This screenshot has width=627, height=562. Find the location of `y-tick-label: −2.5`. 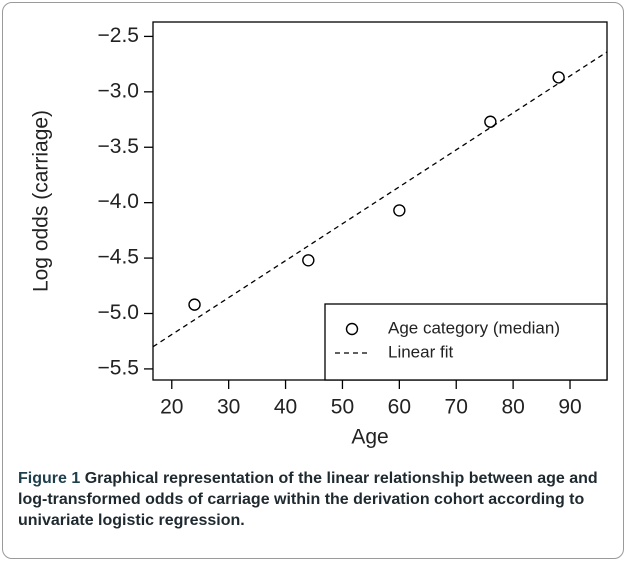

y-tick-label: −2.5 is located at coordinates (118, 35).